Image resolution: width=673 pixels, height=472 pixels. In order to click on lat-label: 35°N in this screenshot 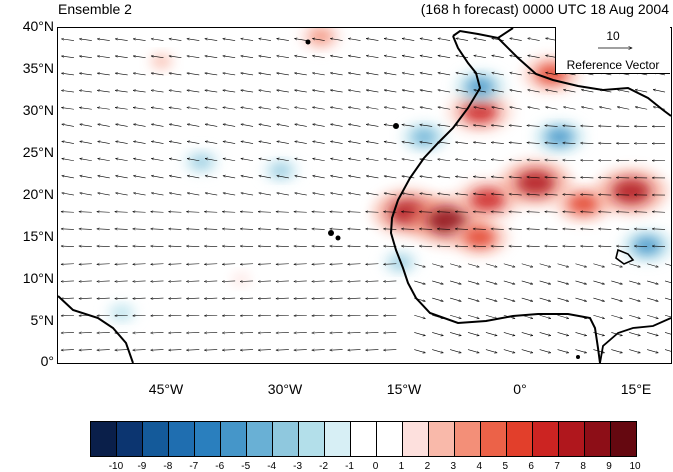, I will do `click(29, 68)`.